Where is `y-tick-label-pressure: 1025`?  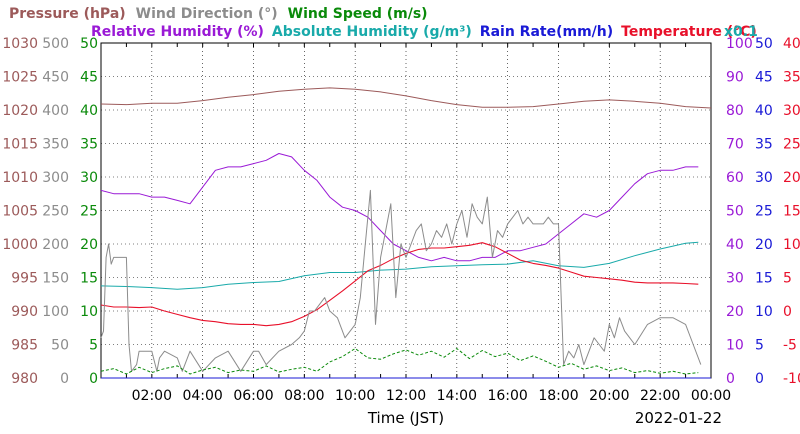
y-tick-label-pressure: 1025 is located at coordinates (20, 78).